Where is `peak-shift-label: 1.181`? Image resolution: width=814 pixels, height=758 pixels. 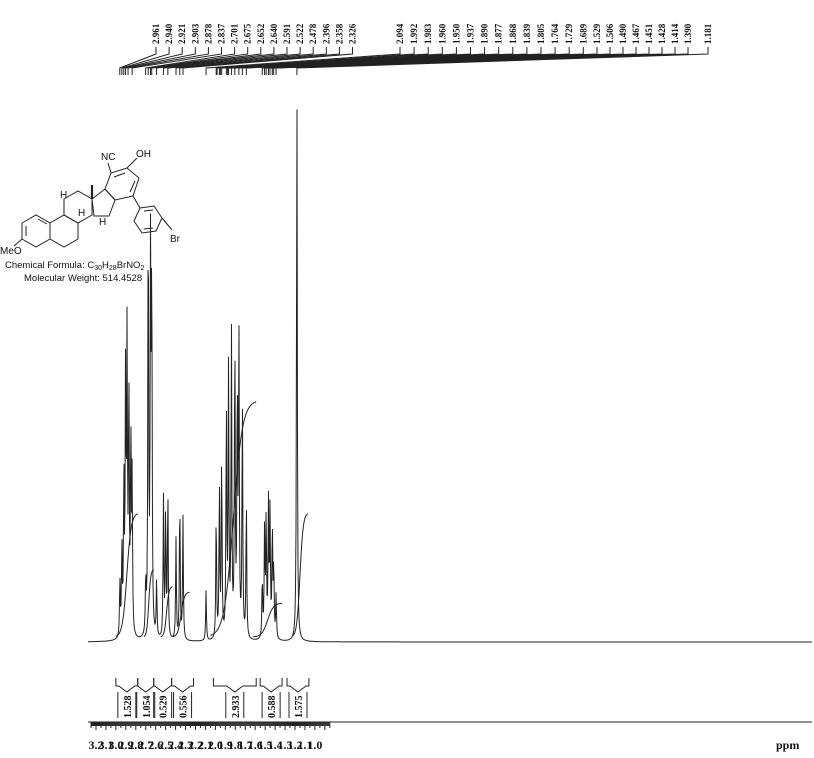 peak-shift-label: 1.181 is located at coordinates (708, 33).